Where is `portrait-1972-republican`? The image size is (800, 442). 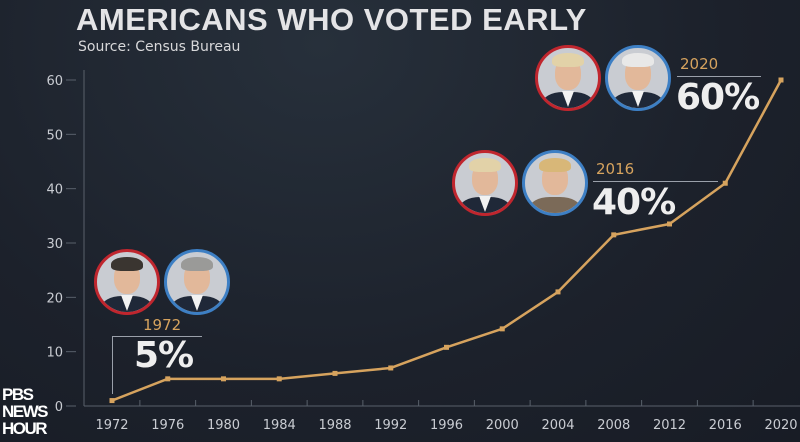
portrait-1972-republican is located at coordinates (127, 282).